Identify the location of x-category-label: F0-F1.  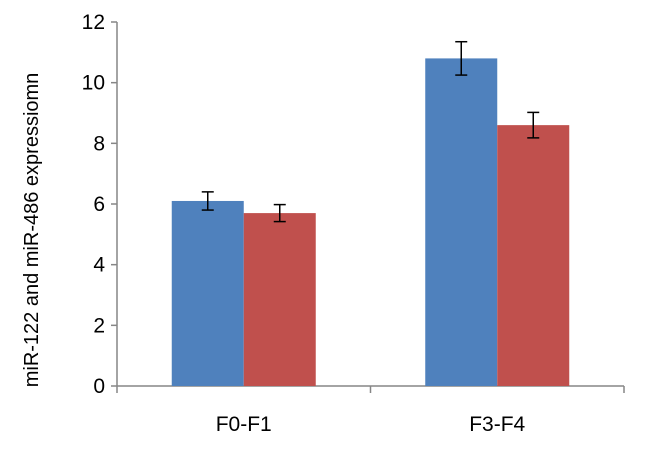
(244, 424).